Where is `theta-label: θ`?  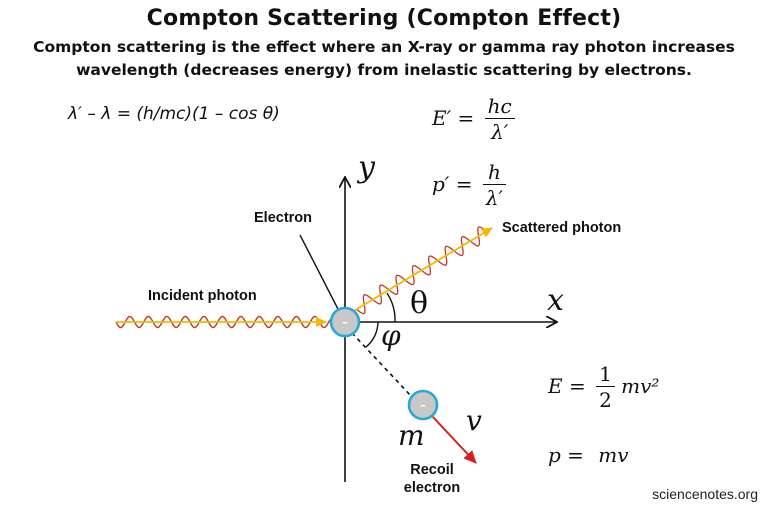 theta-label: θ is located at coordinates (419, 303).